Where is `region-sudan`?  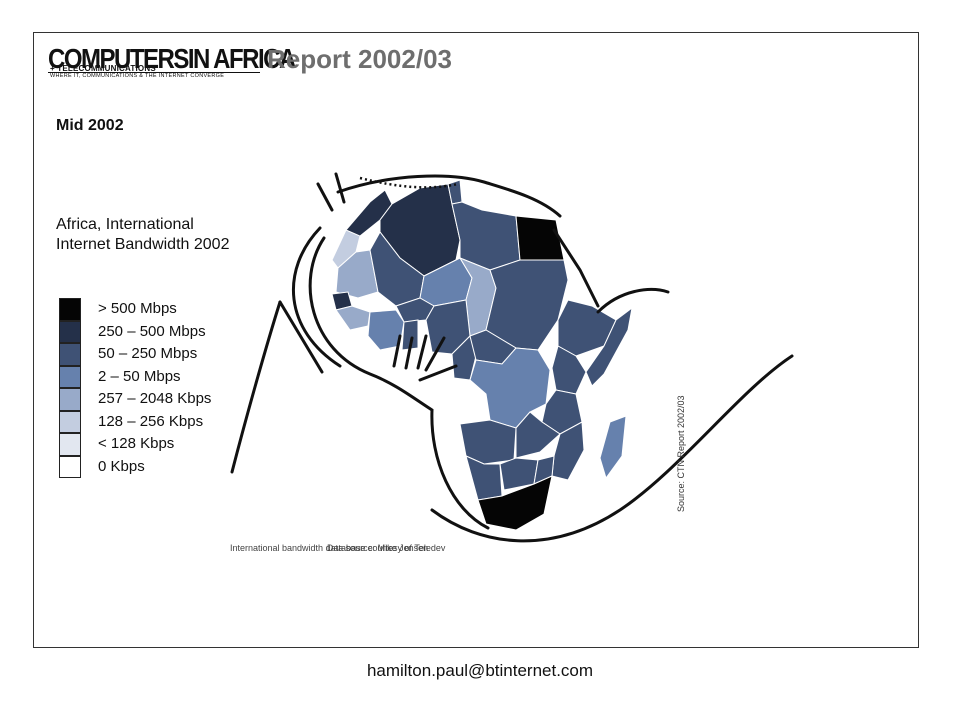
region-sudan is located at coordinates (527, 305).